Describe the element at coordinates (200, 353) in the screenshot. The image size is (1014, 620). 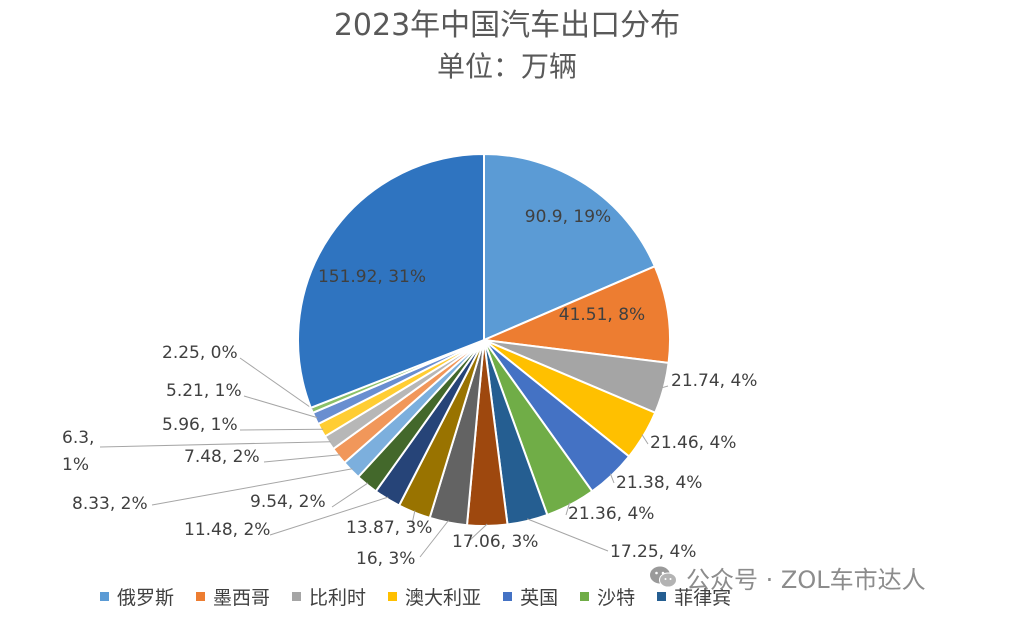
I see `data-label: 2.25, 0%` at that location.